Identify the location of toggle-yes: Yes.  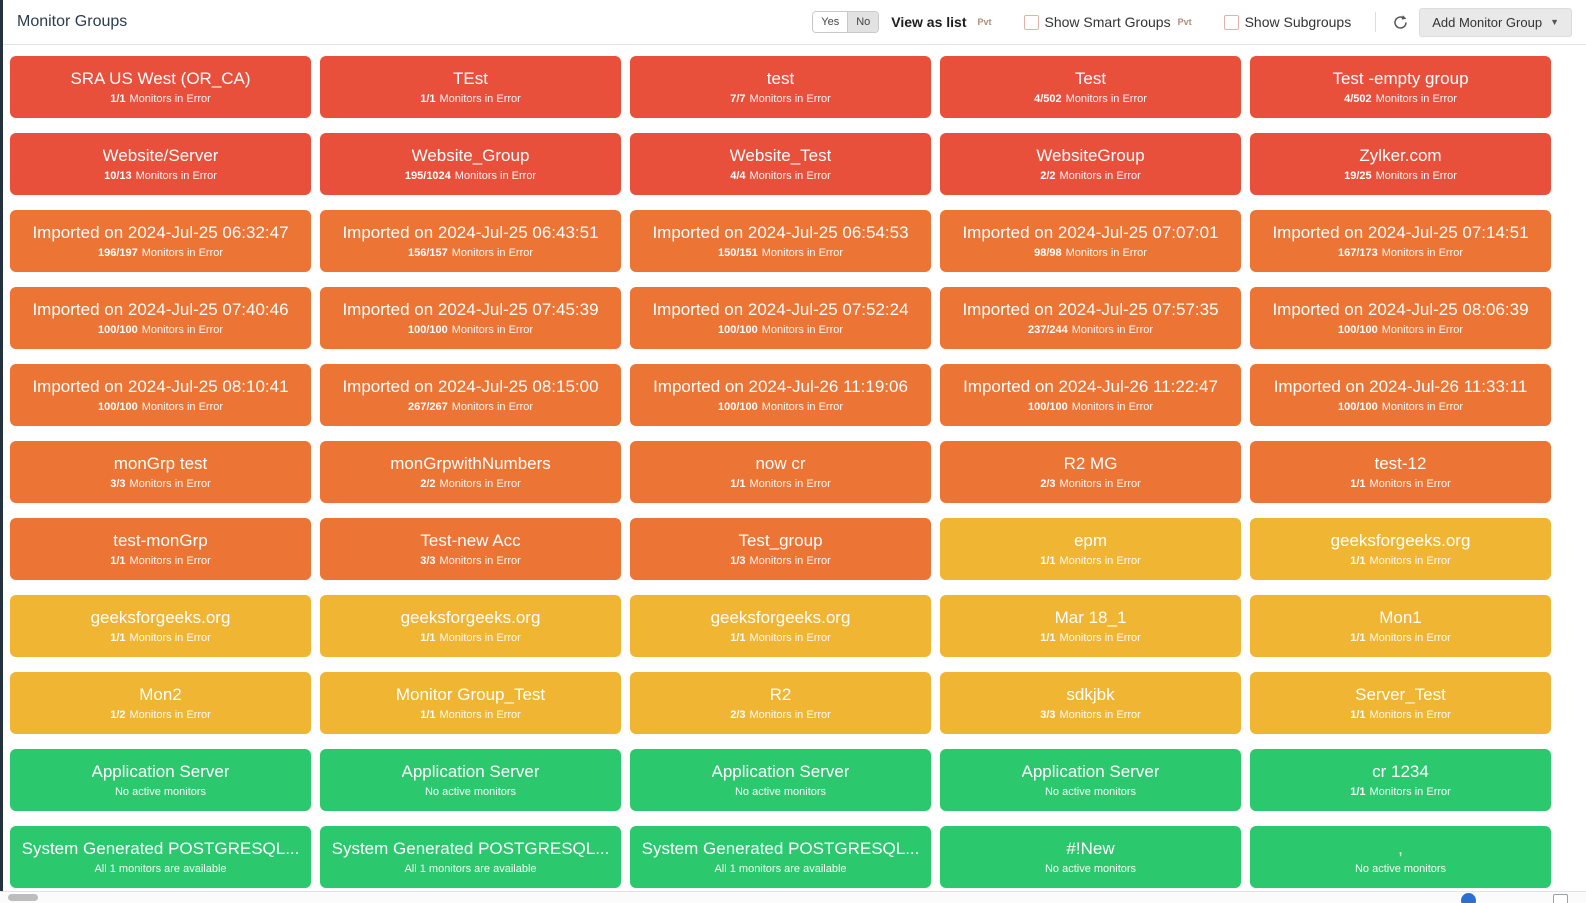
(830, 22).